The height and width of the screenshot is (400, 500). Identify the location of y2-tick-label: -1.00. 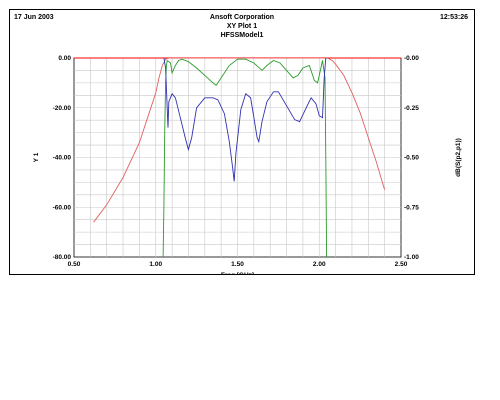
(411, 257).